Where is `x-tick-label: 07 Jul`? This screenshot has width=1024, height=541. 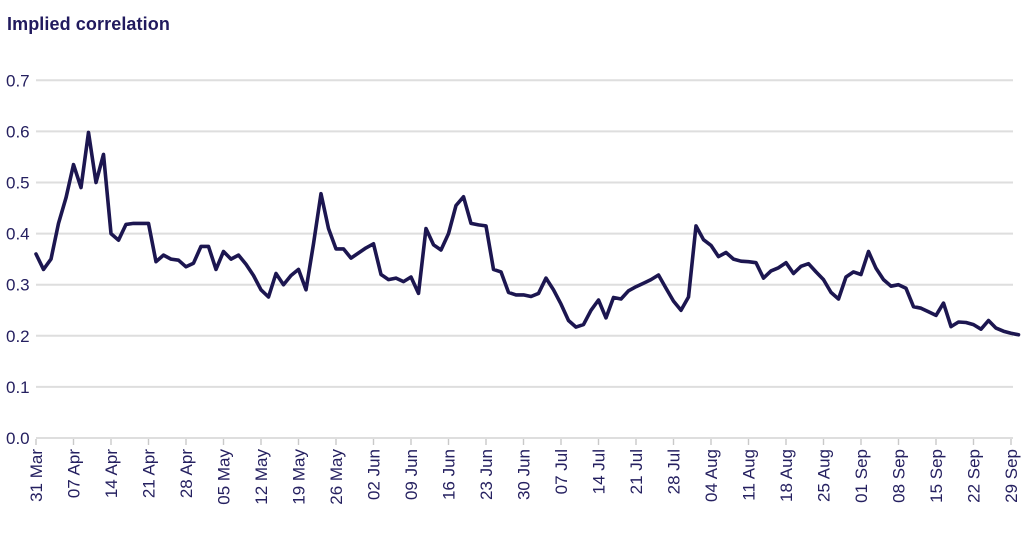 x-tick-label: 07 Jul is located at coordinates (561, 471).